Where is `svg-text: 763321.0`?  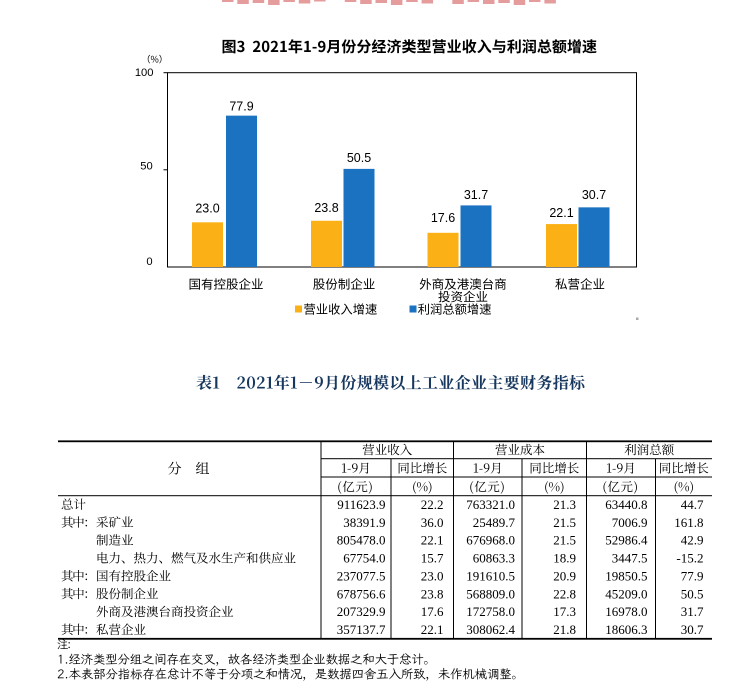
svg-text: 763321.0 is located at coordinates (490, 504).